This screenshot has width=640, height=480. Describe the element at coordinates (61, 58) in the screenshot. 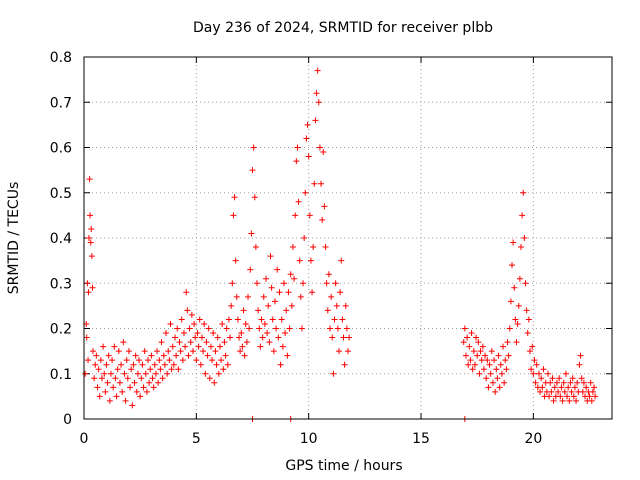

I see `y-tick-label: 0.8` at that location.